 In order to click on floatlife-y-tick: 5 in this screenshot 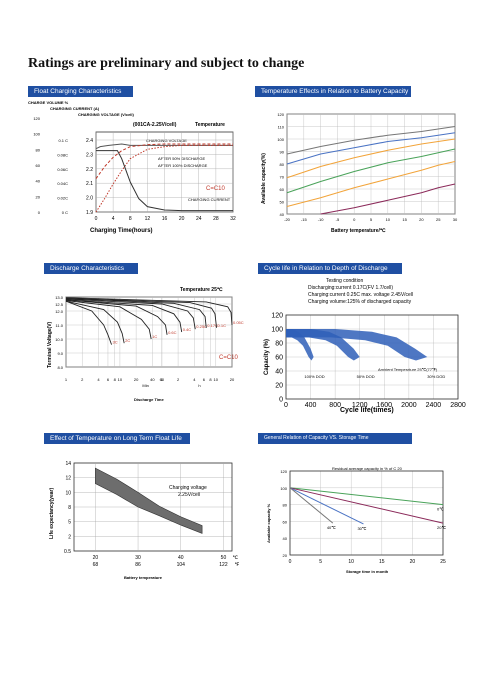, I will do `click(69, 523)`.